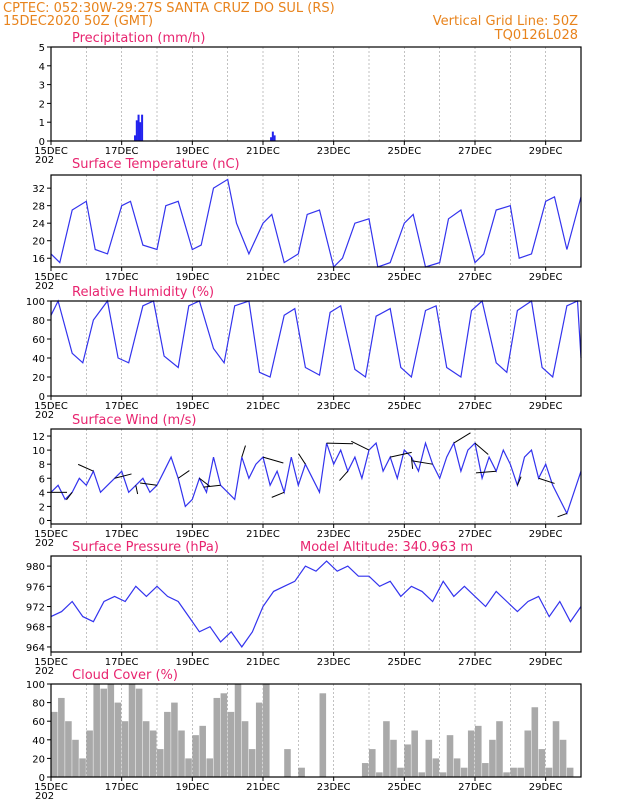 The image size is (618, 800). What do you see at coordinates (42, 67) in the screenshot?
I see `y-tick-label: 4` at bounding box center [42, 67].